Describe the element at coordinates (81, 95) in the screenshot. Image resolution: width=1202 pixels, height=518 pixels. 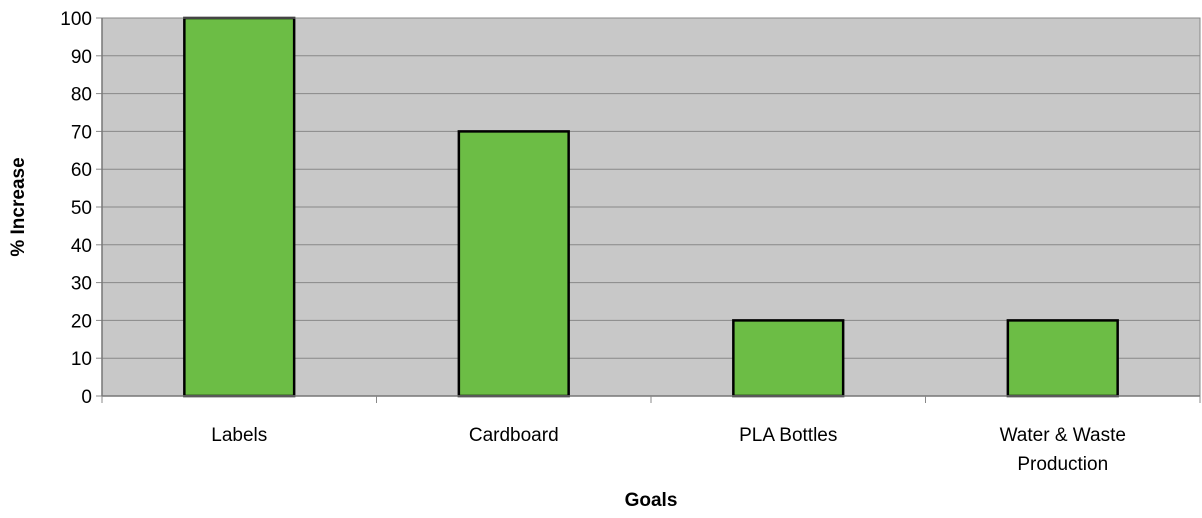
I see `y-tick-label: 80` at that location.